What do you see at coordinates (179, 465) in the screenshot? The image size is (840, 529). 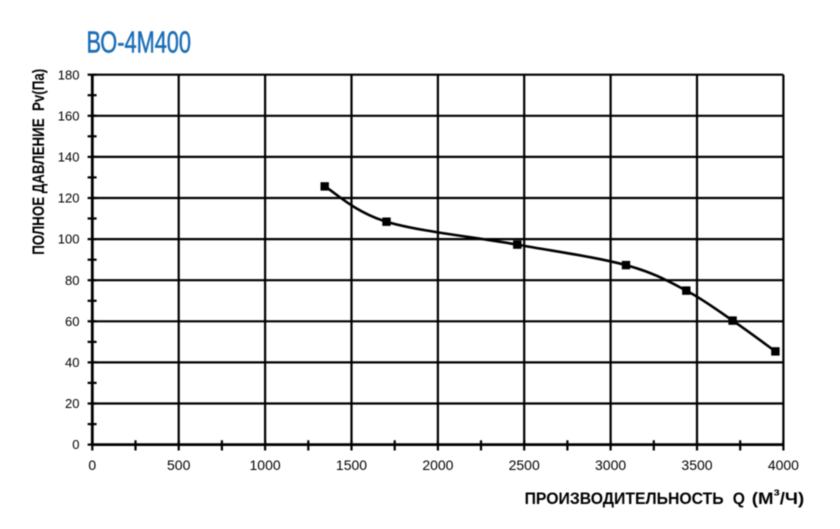 I see `svg-text: 500` at bounding box center [179, 465].